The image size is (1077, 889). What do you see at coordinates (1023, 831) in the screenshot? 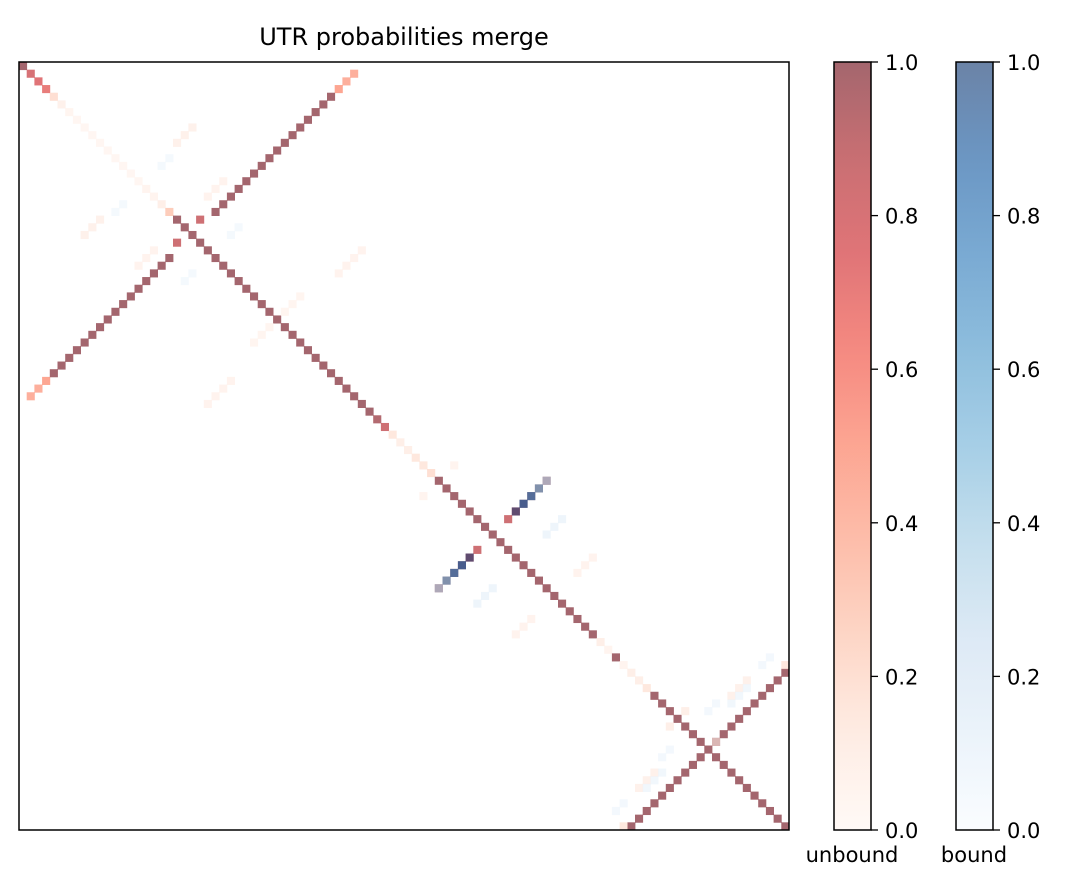
I see `colorbar-bound-tick-label: 0.0` at bounding box center [1023, 831].